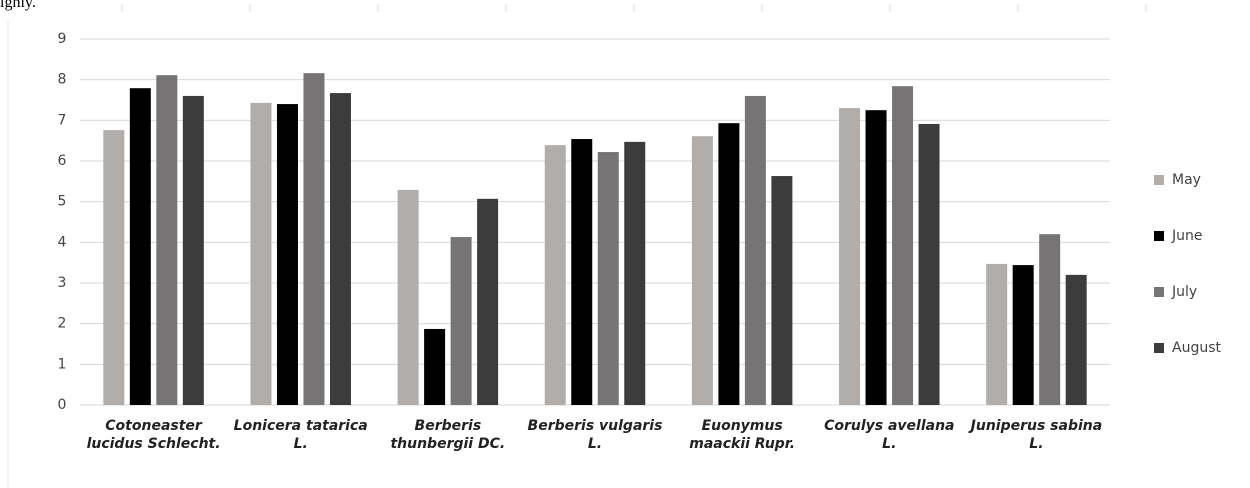  I want to click on legend-label: July, so click(1184, 292).